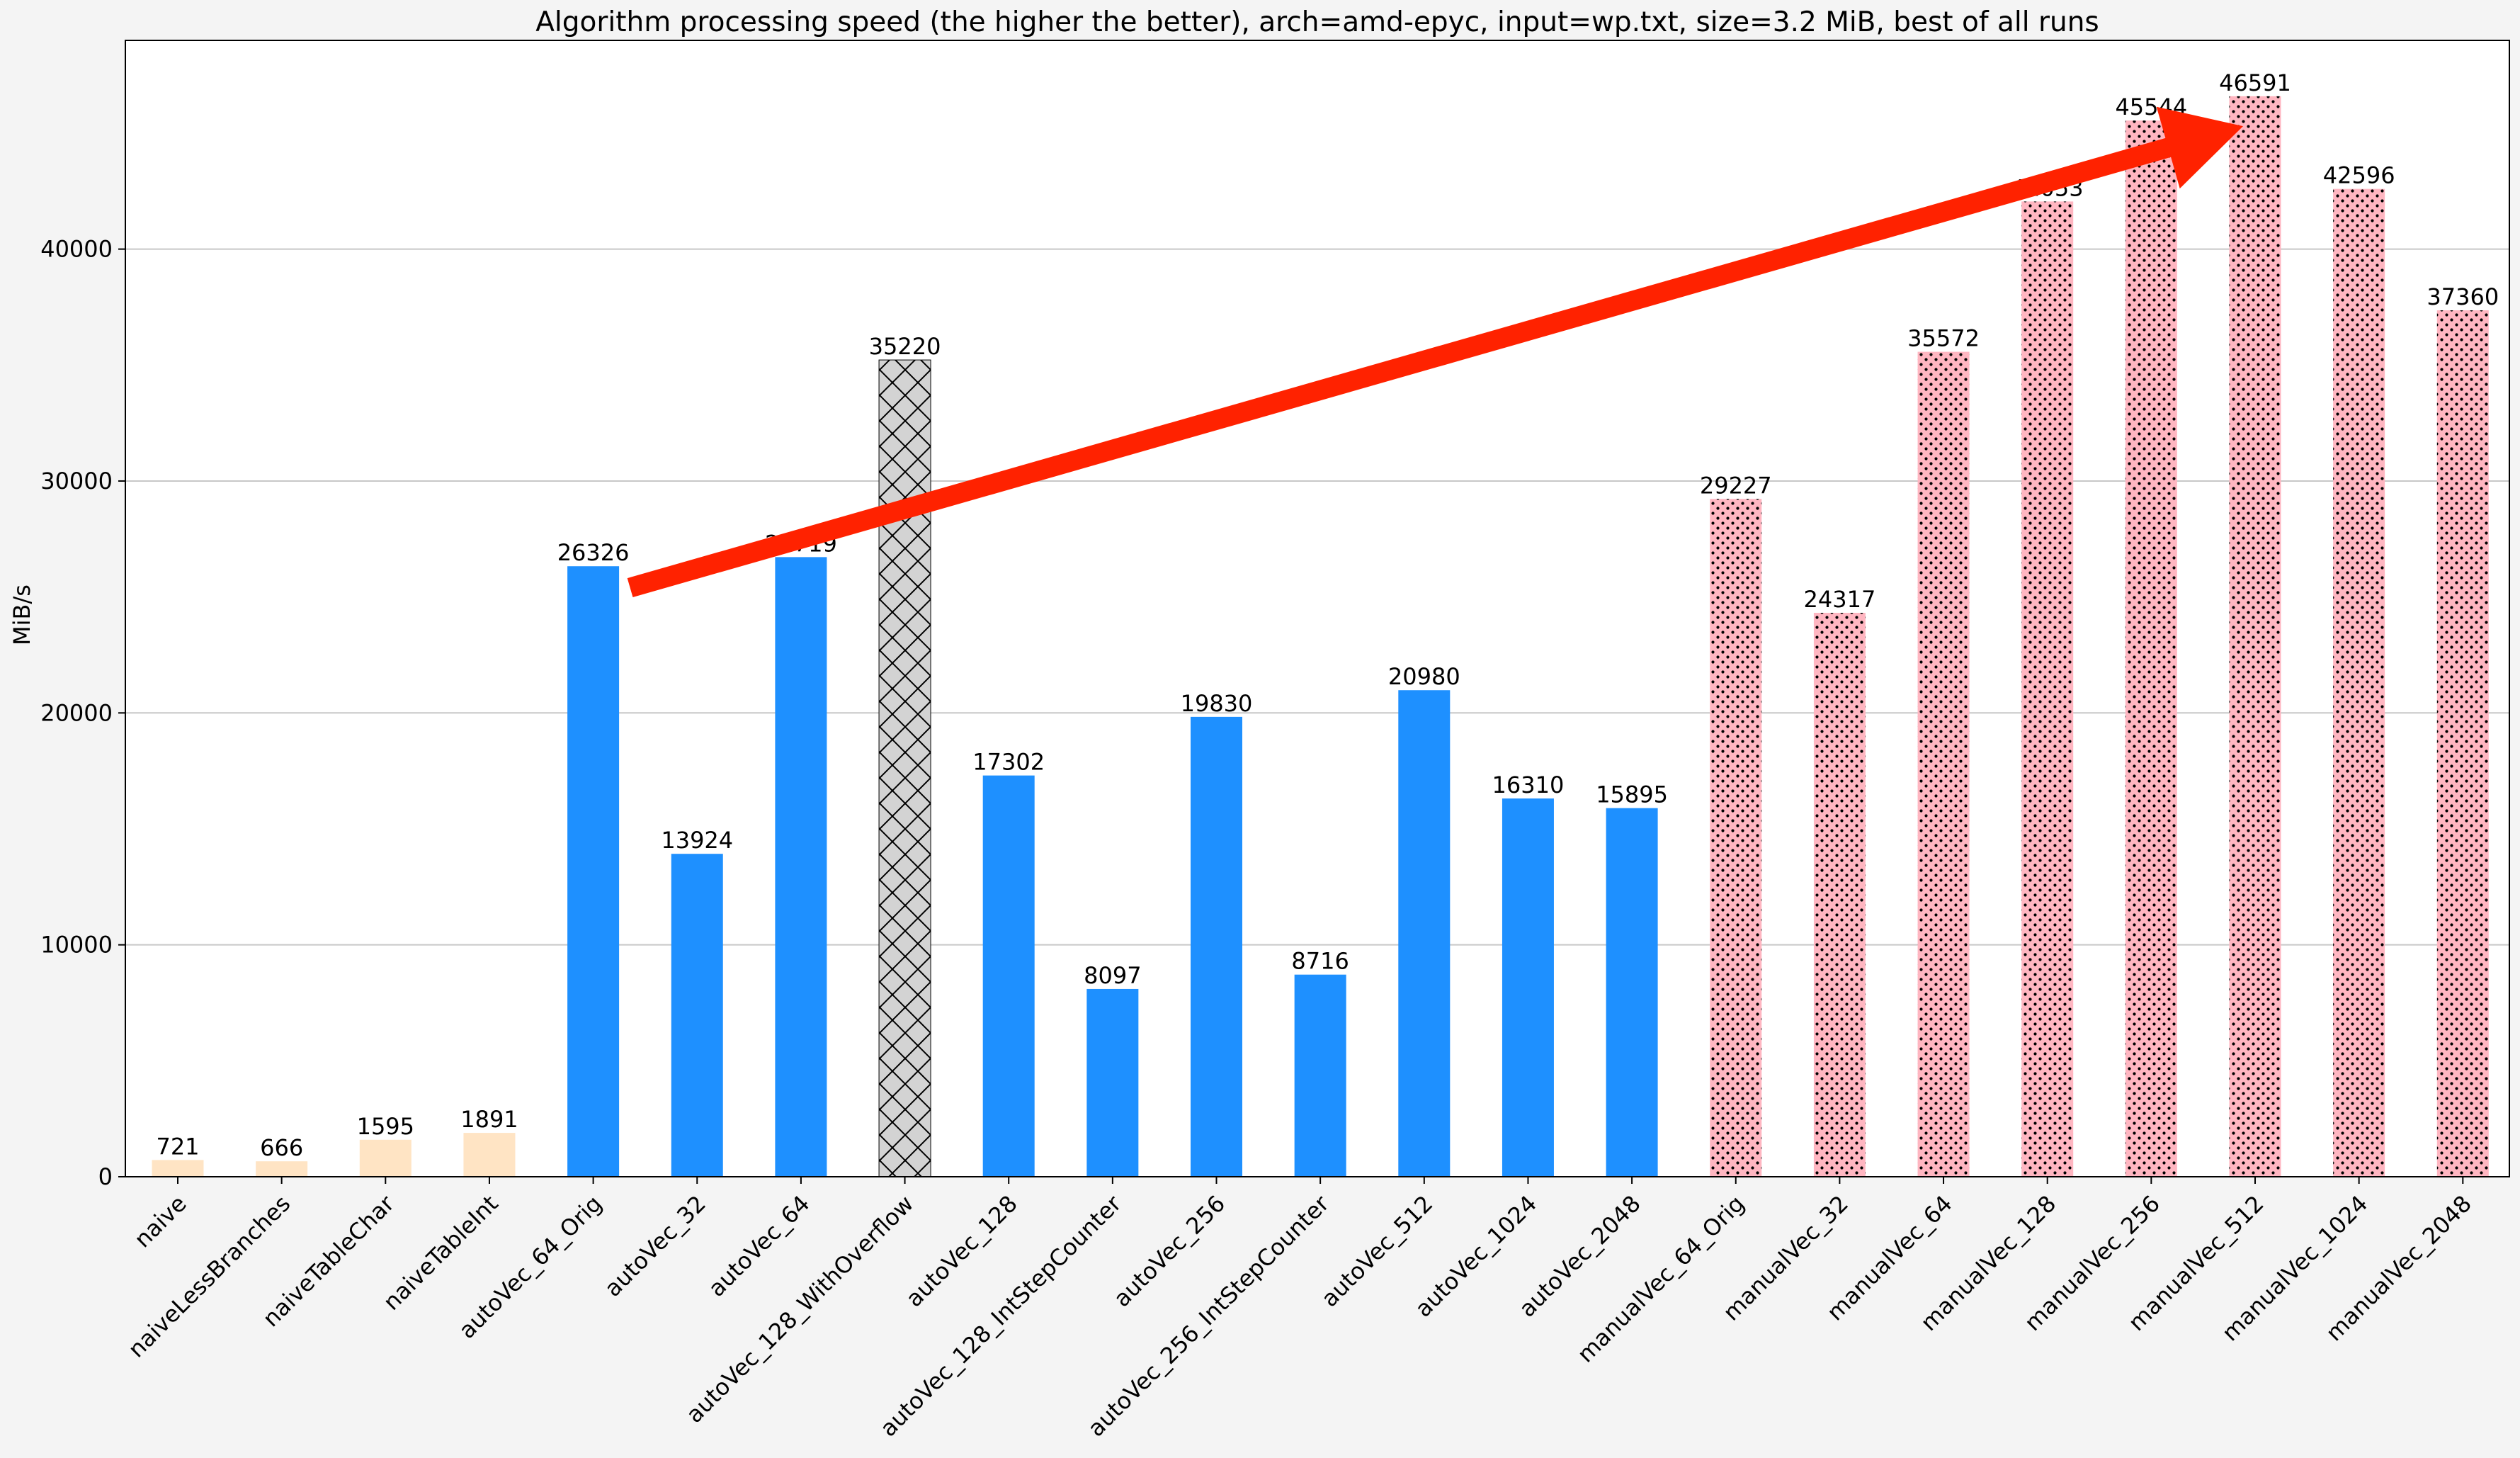 Image resolution: width=2520 pixels, height=1458 pixels. I want to click on y-axis-ticks: 0 10000 20000 30000 40000, so click(82, 713).